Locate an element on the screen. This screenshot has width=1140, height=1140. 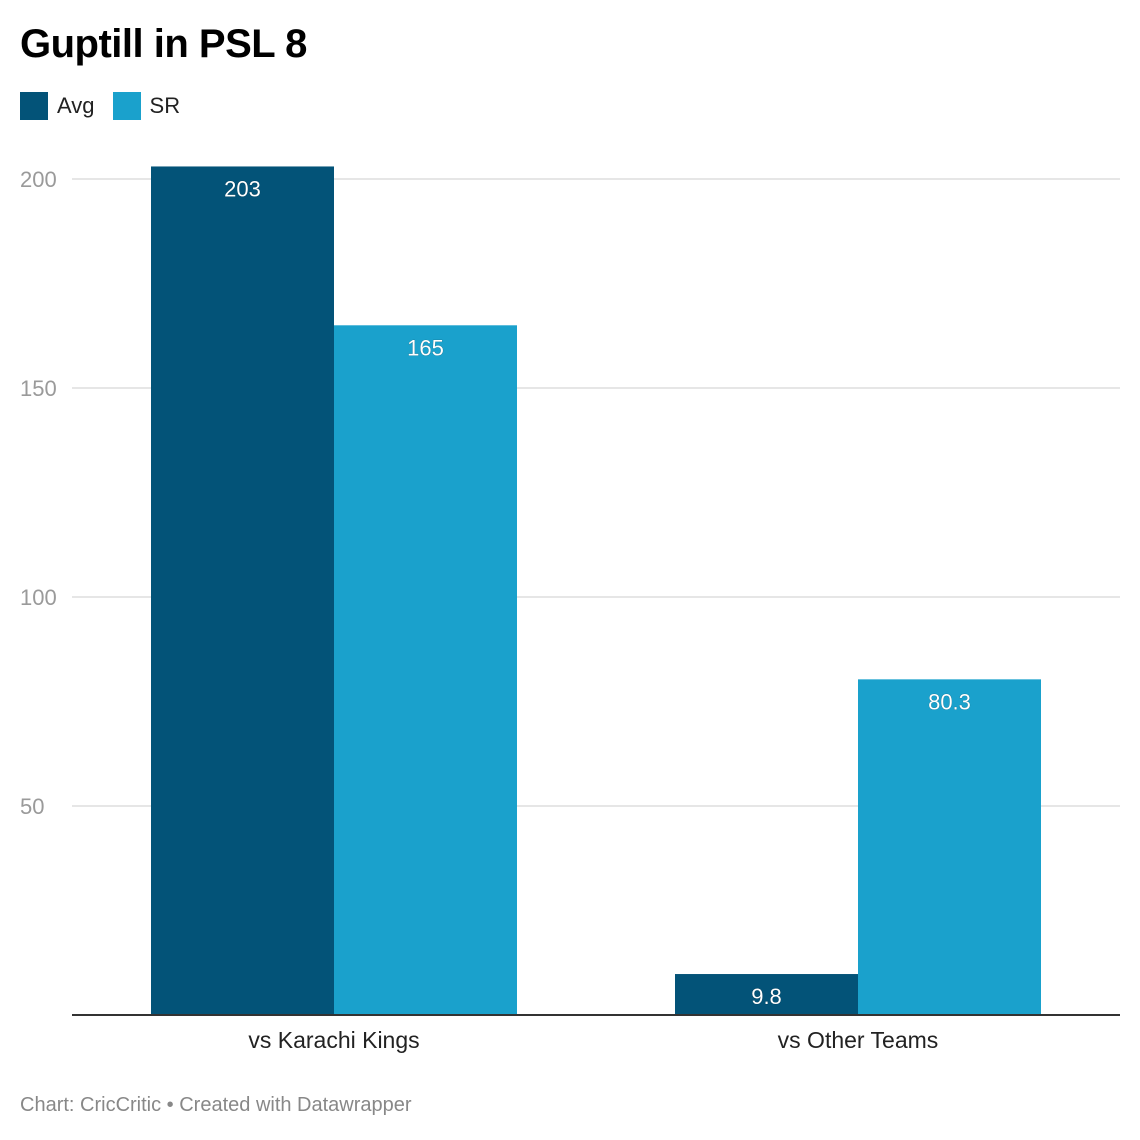
legend-swatch-avg is located at coordinates (34, 106).